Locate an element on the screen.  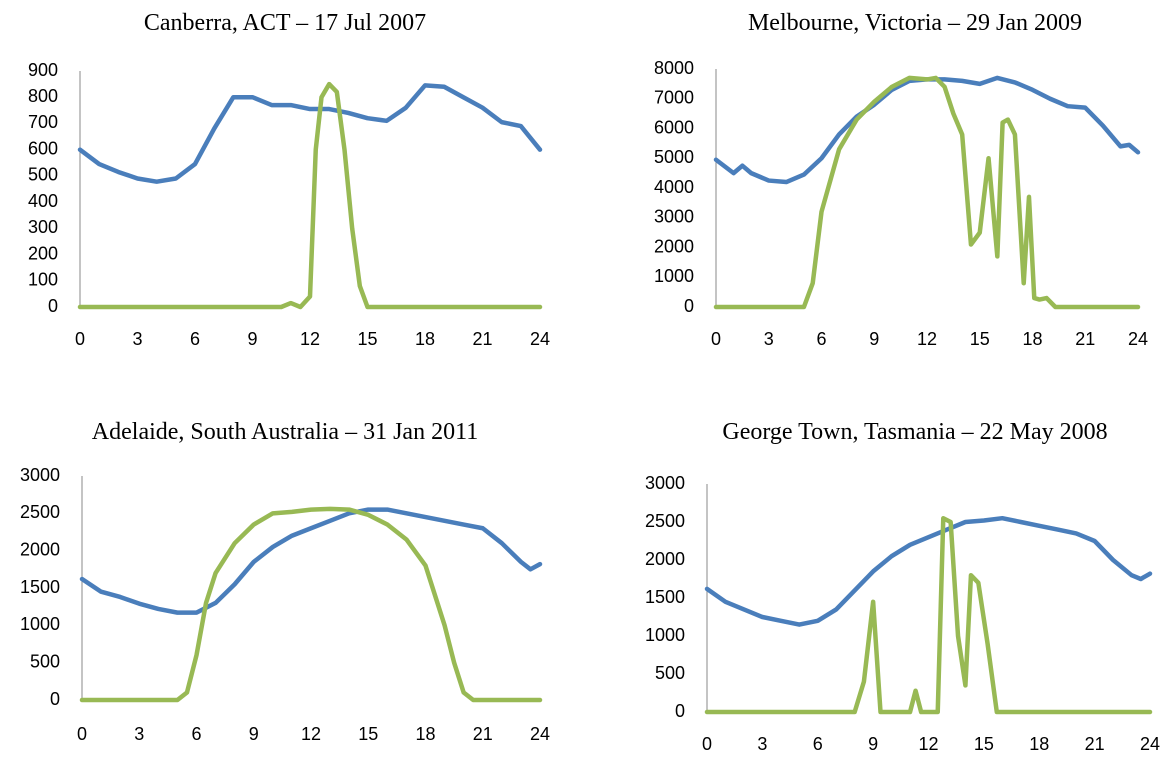
chart-title: Melbourne, Victoria – 29 Jan 2009 is located at coordinates (915, 23).